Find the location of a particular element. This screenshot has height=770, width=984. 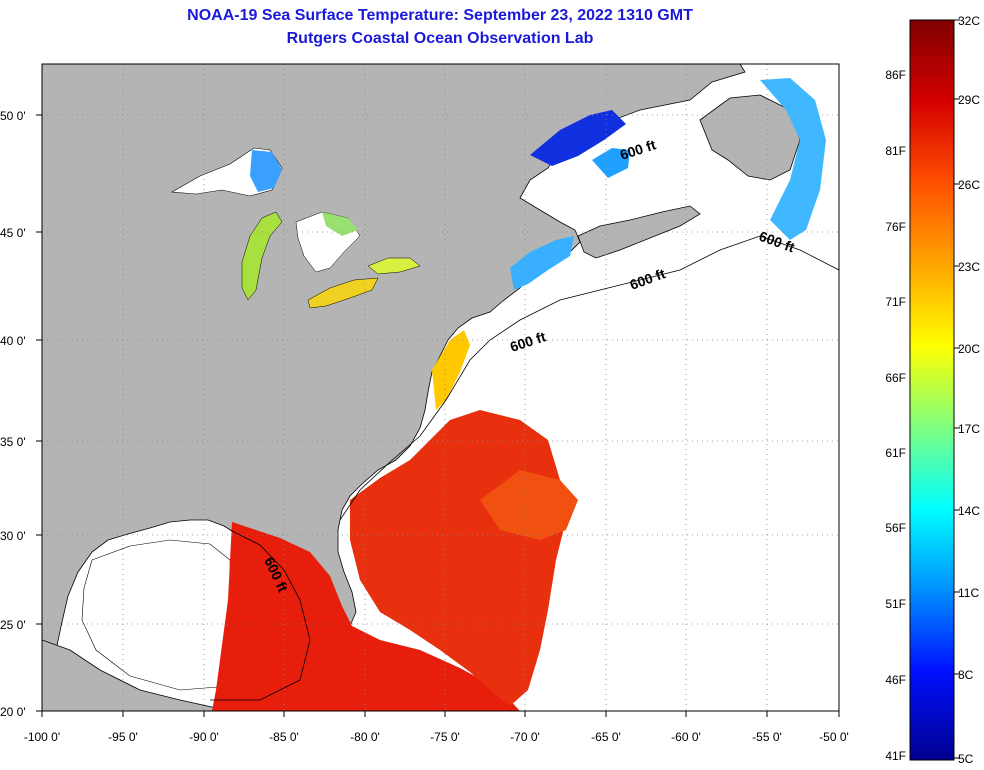

map-subtitle: Rutgers Coastal Ocean Observation Lab is located at coordinates (440, 38).